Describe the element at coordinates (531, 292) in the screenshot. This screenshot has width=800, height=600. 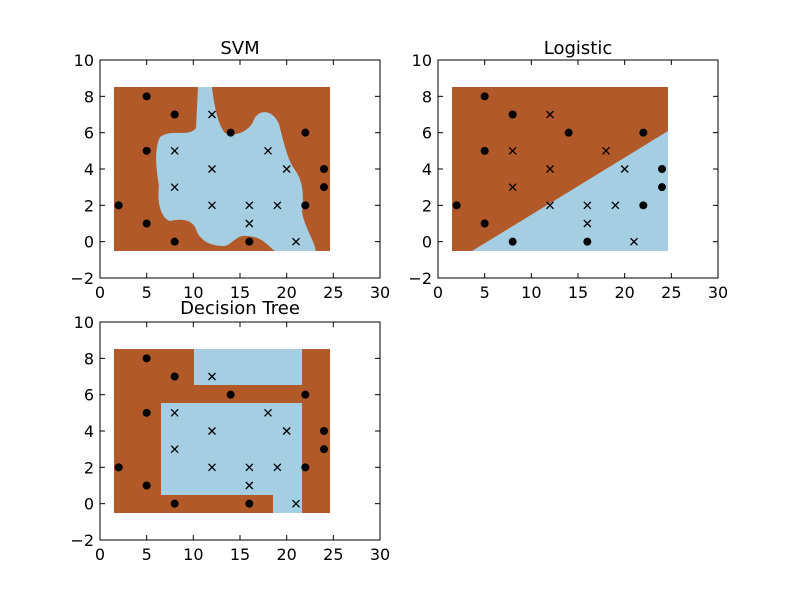
I see `x-tick-label: 10` at that location.